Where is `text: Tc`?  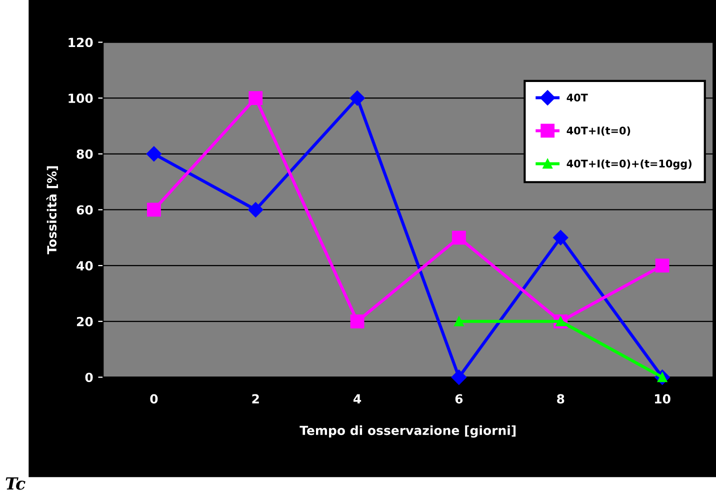 text: Tc is located at coordinates (16, 483).